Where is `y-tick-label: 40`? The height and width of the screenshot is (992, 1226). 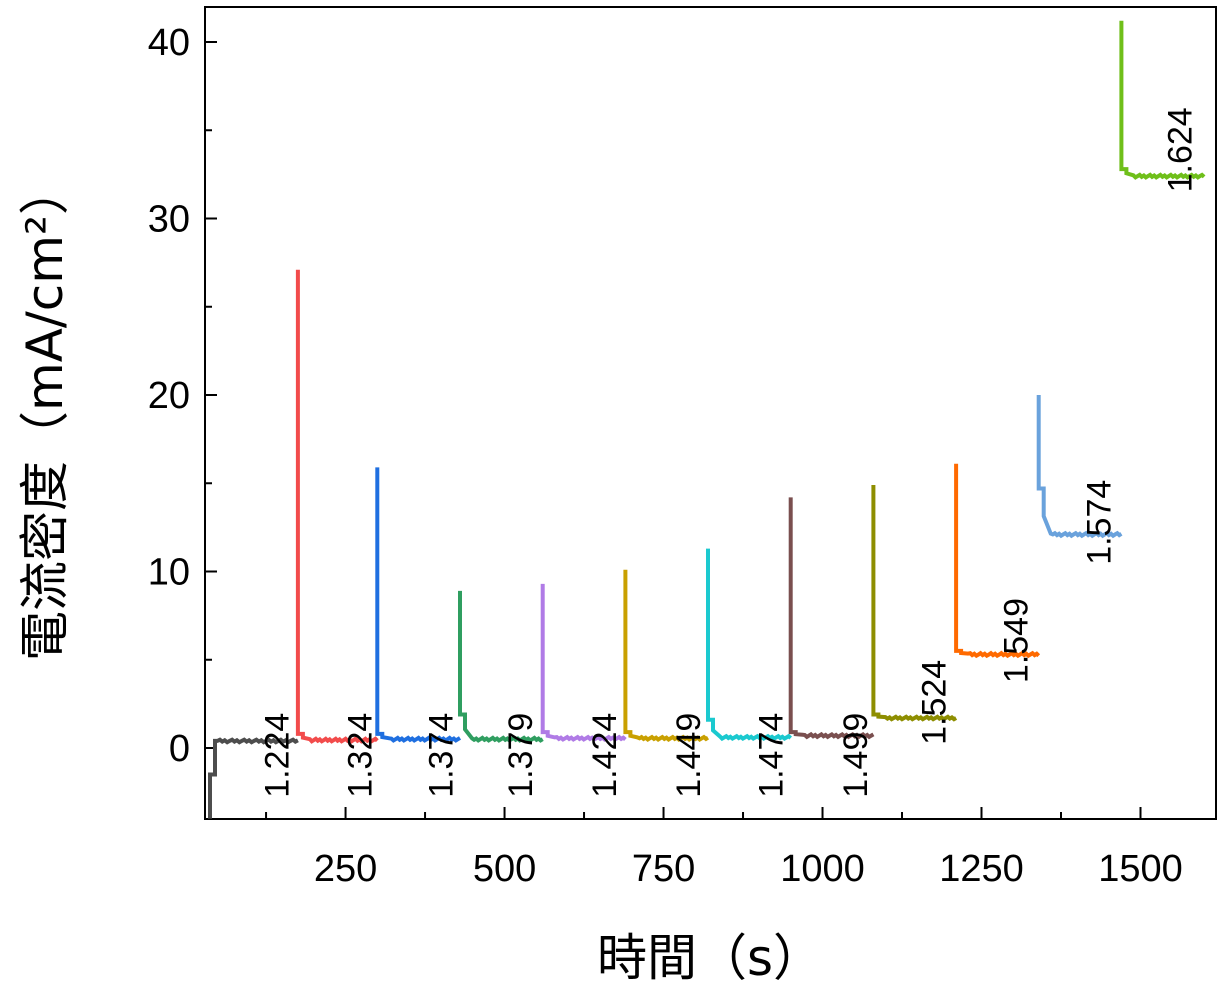
y-tick-label: 40 is located at coordinates (169, 43).